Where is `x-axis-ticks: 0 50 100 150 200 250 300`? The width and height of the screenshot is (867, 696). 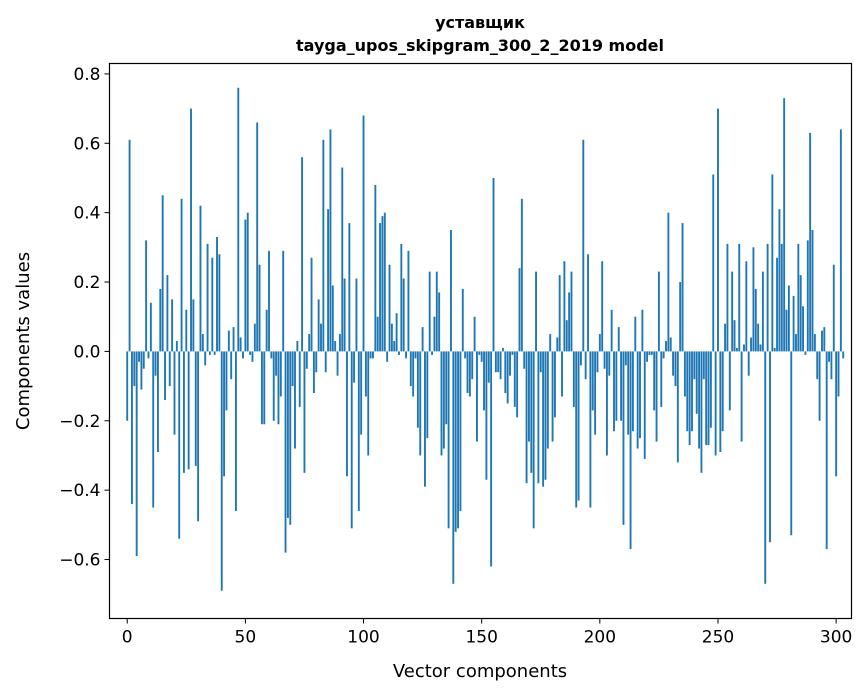
x-axis-ticks: 0 50 100 150 200 250 300 is located at coordinates (487, 633).